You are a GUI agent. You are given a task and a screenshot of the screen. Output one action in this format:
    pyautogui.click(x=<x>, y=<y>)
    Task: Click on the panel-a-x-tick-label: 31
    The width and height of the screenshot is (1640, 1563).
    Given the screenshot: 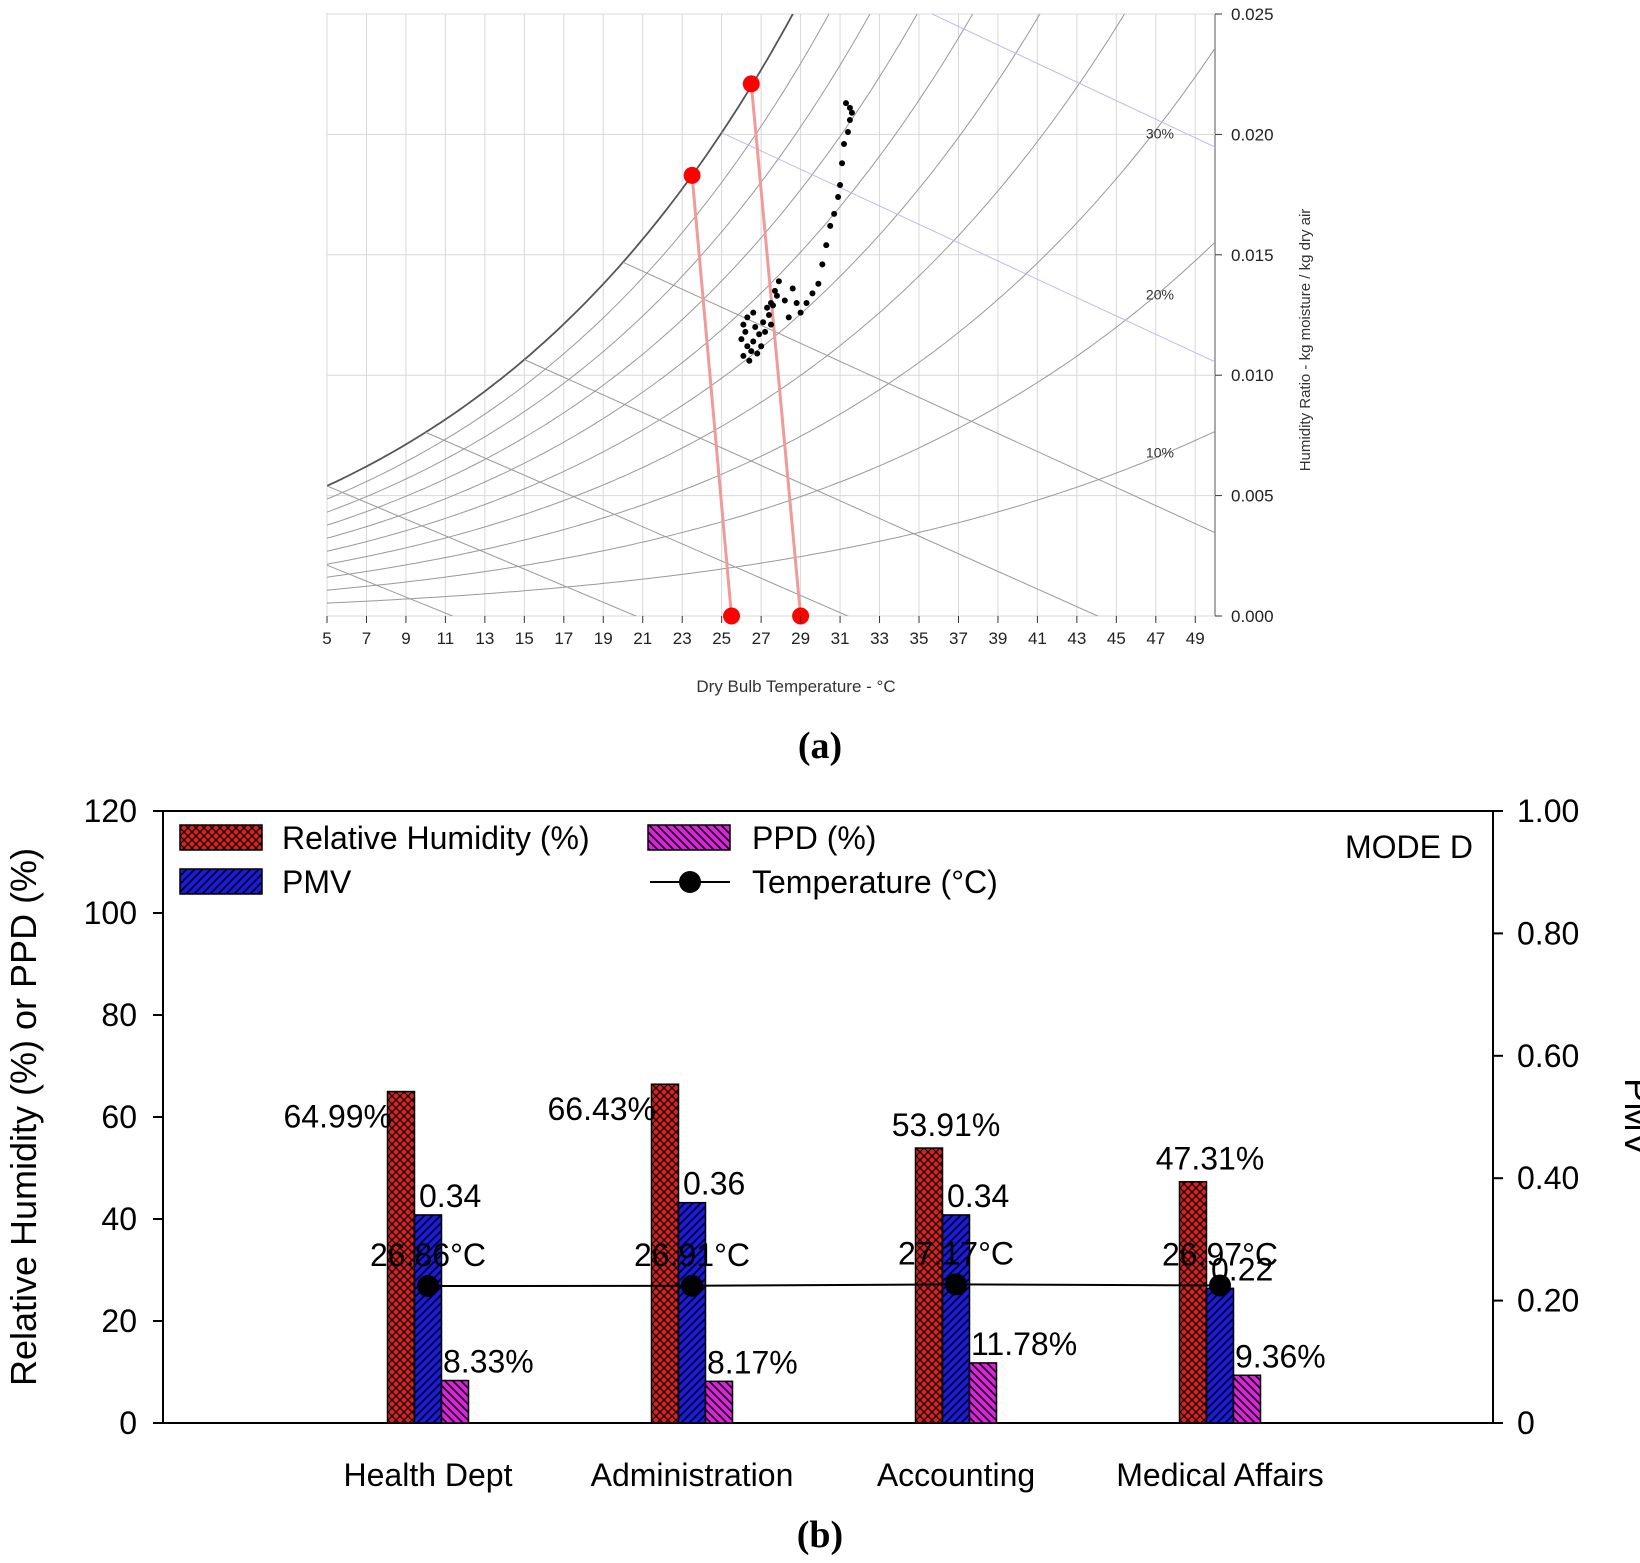 What is the action you would take?
    pyautogui.click(x=840, y=638)
    